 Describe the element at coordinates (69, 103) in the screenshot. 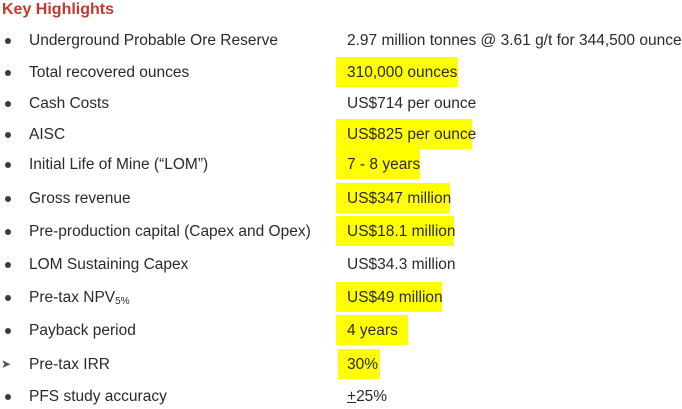

I see `item-label: Cash Costs` at that location.